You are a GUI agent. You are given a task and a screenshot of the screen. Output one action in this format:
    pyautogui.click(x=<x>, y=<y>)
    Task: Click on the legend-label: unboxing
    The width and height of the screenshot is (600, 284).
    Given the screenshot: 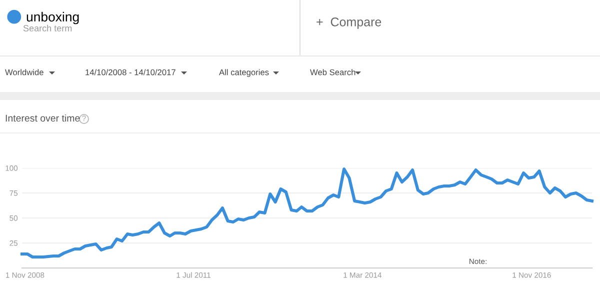 What is the action you would take?
    pyautogui.click(x=52, y=18)
    